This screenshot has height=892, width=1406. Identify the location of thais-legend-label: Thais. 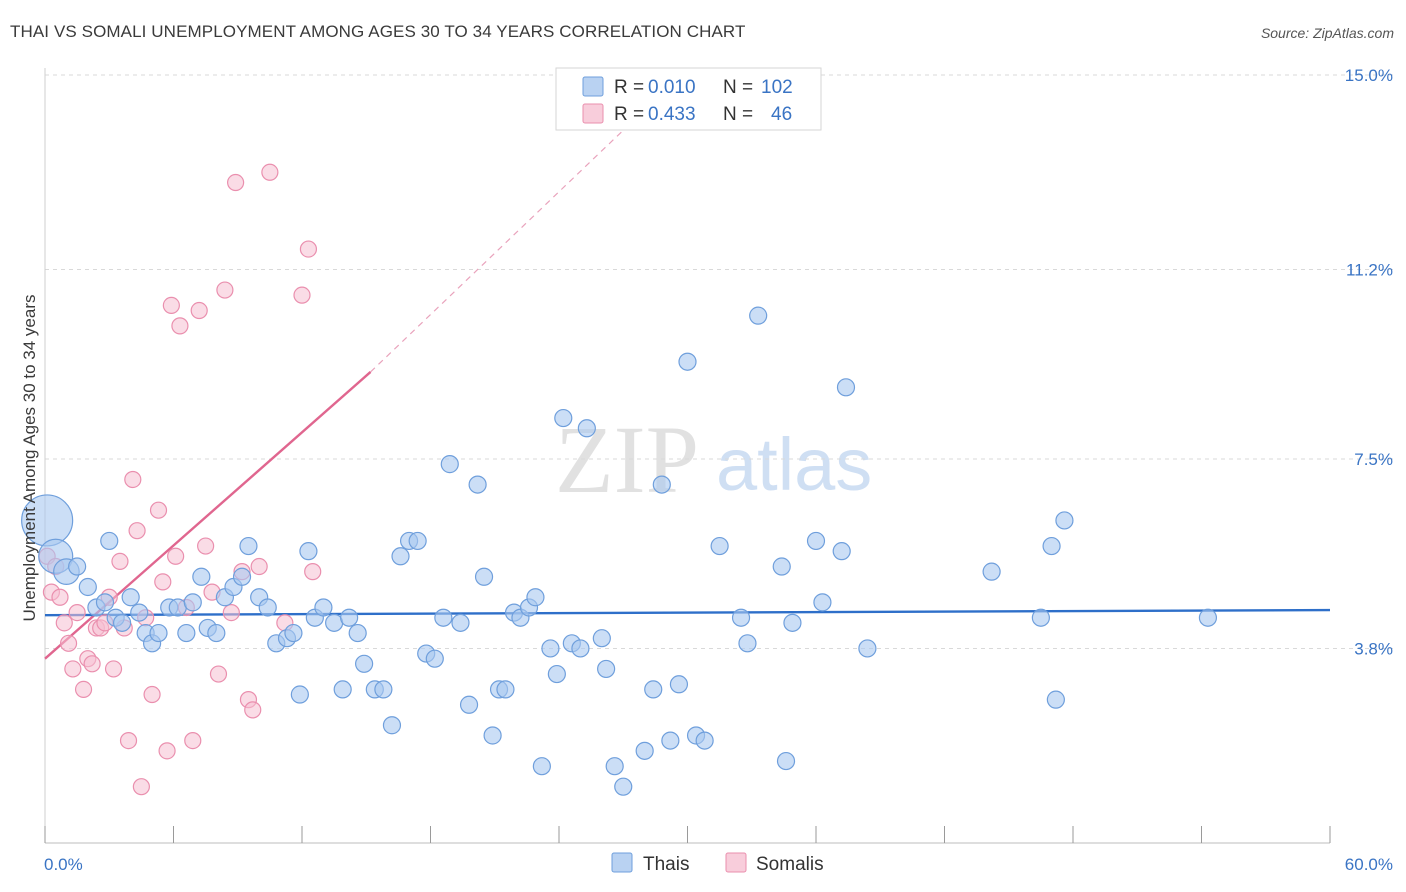
(666, 864).